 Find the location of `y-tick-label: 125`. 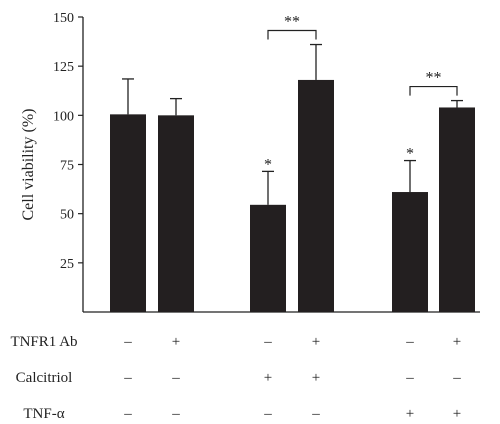

y-tick-label: 125 is located at coordinates (63, 67).